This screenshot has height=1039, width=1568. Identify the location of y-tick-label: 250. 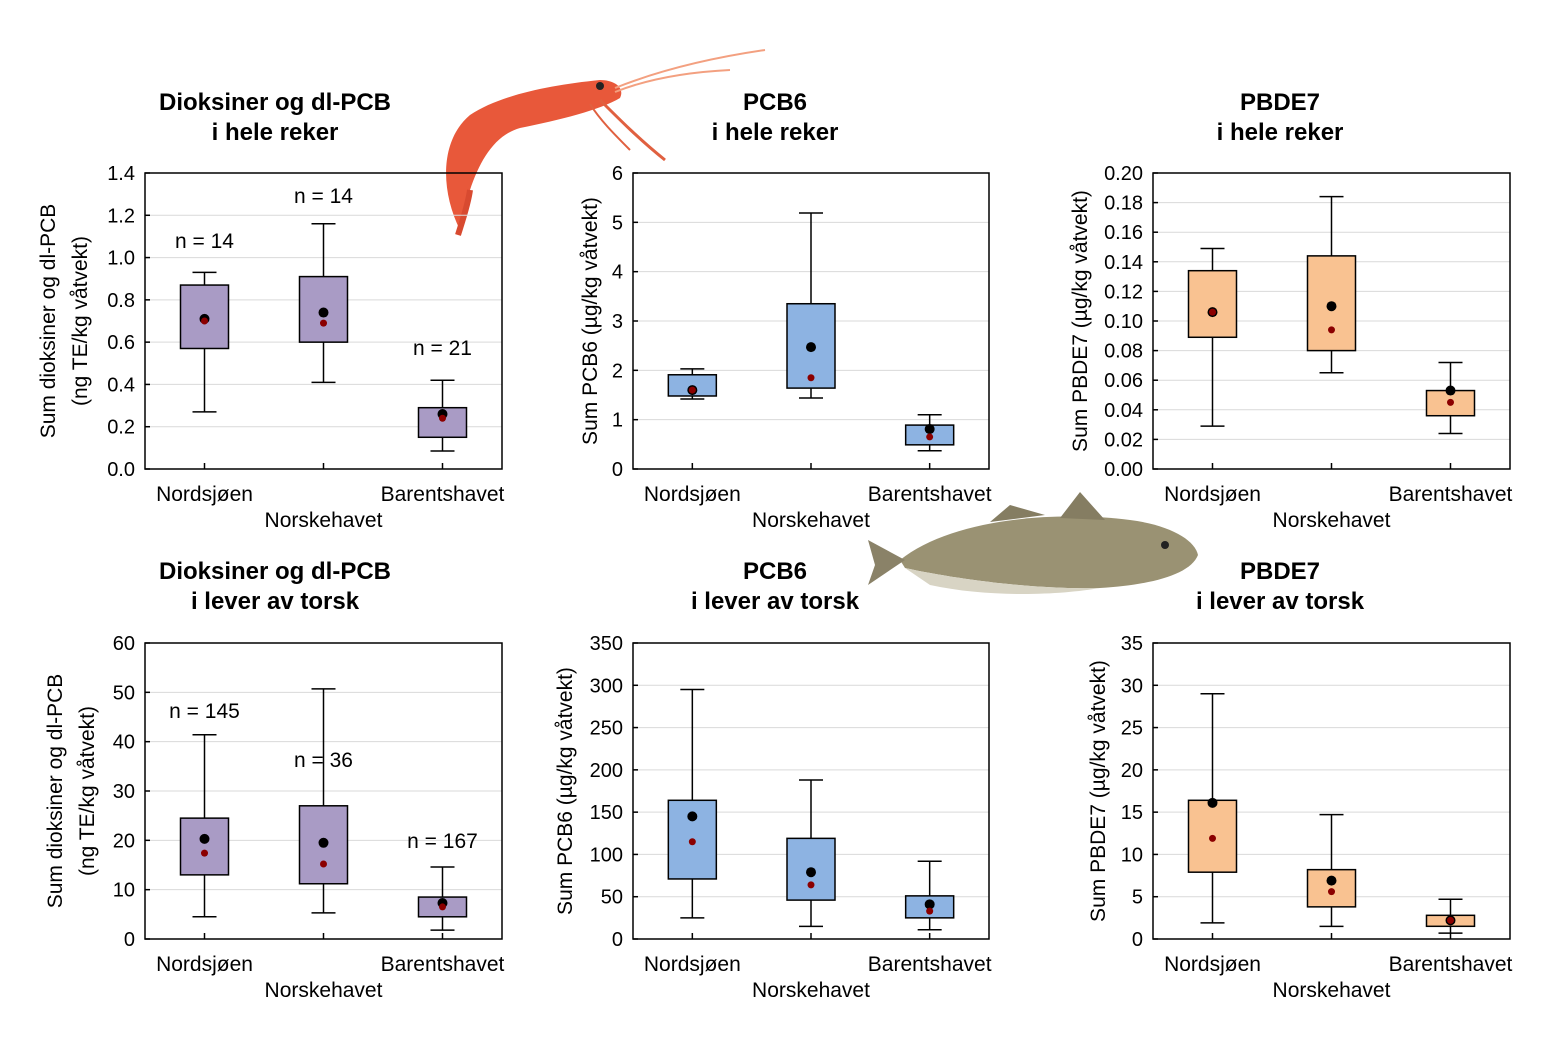
(606, 729).